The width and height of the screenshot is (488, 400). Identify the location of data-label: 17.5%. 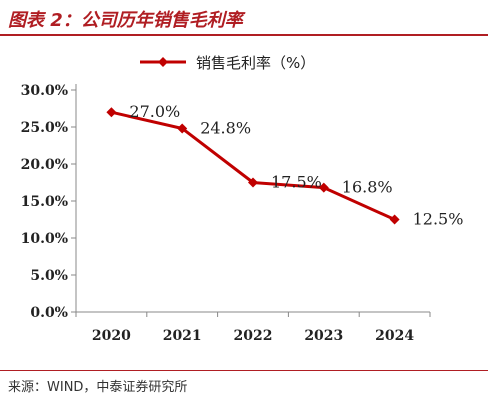
(296, 182).